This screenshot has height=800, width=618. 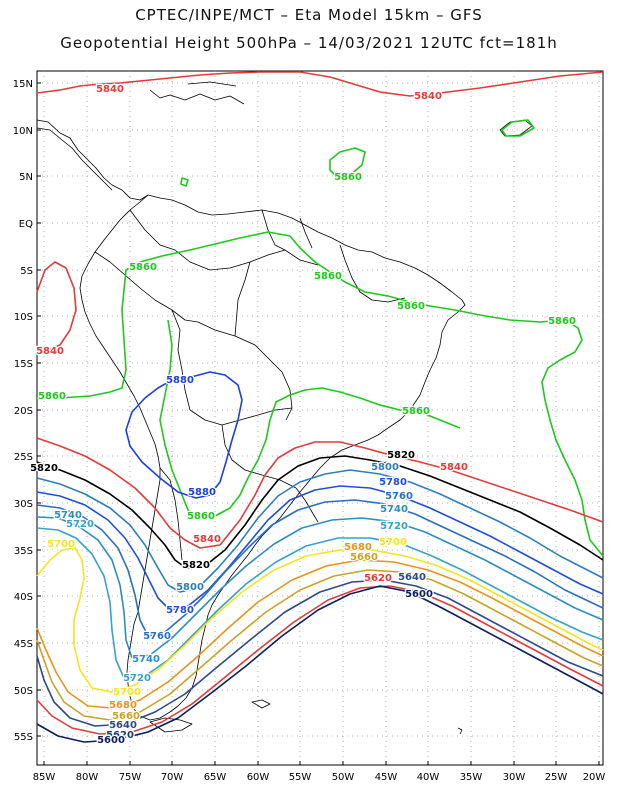 What do you see at coordinates (23, 84) in the screenshot?
I see `lat-label: 15N` at bounding box center [23, 84].